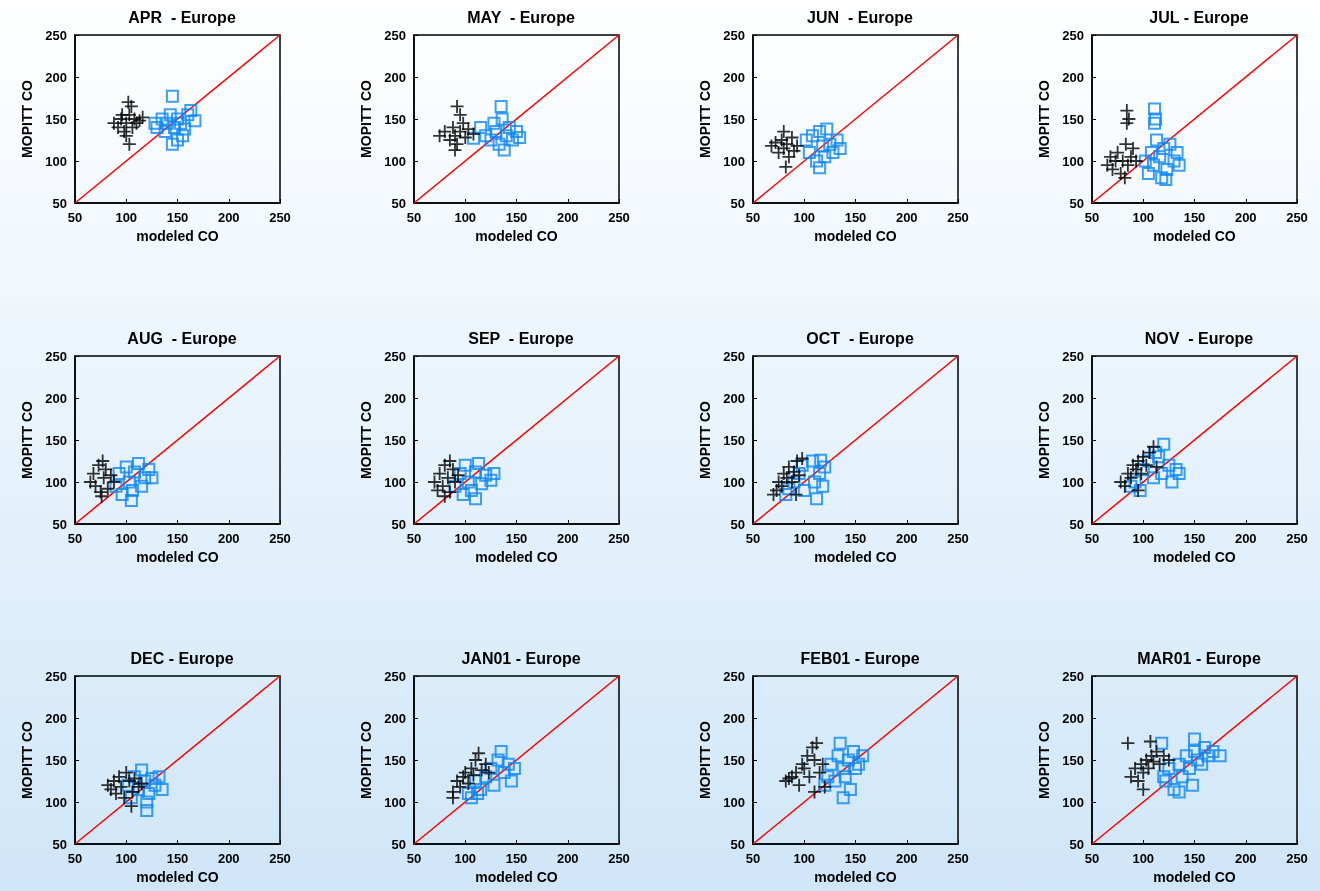  What do you see at coordinates (1199, 17) in the screenshot?
I see `chart-title: JUL - Europe` at bounding box center [1199, 17].